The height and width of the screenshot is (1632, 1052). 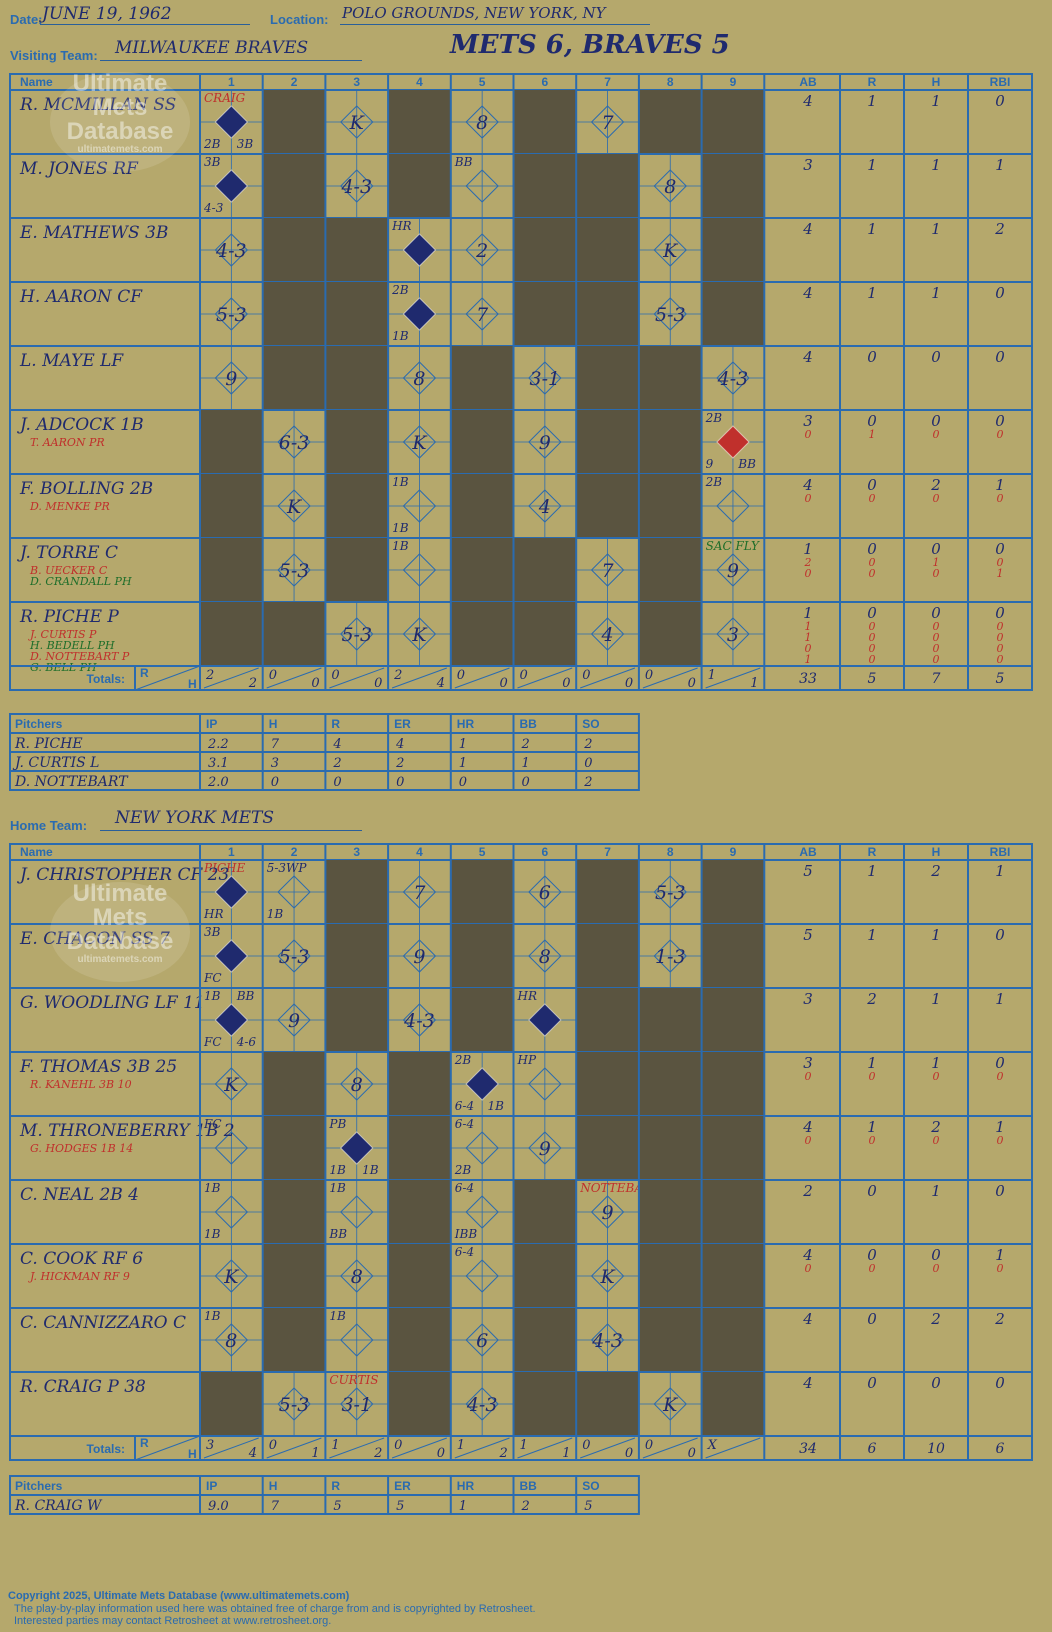 I want to click on pitcher-stat-ip: 2.0, so click(x=218, y=782).